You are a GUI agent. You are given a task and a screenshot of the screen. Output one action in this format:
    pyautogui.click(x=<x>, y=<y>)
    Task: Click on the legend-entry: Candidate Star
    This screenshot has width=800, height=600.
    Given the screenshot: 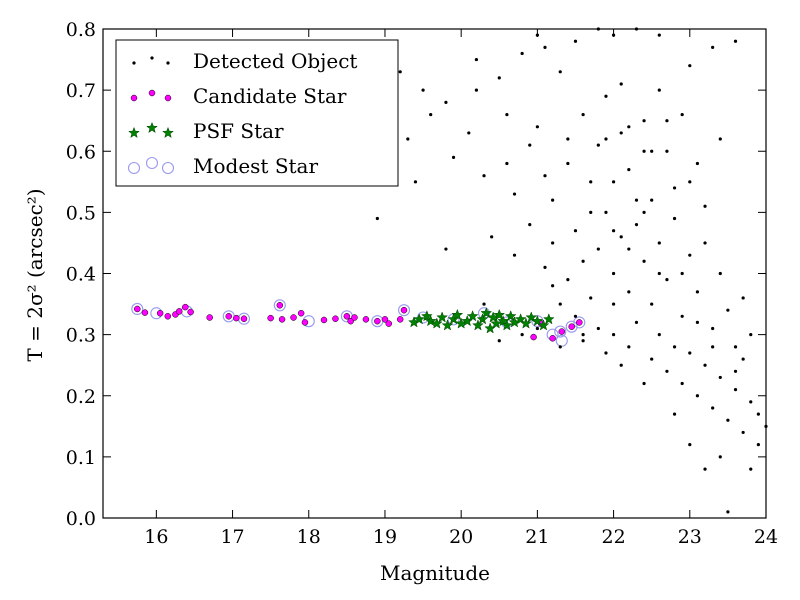 What is the action you would take?
    pyautogui.click(x=238, y=96)
    